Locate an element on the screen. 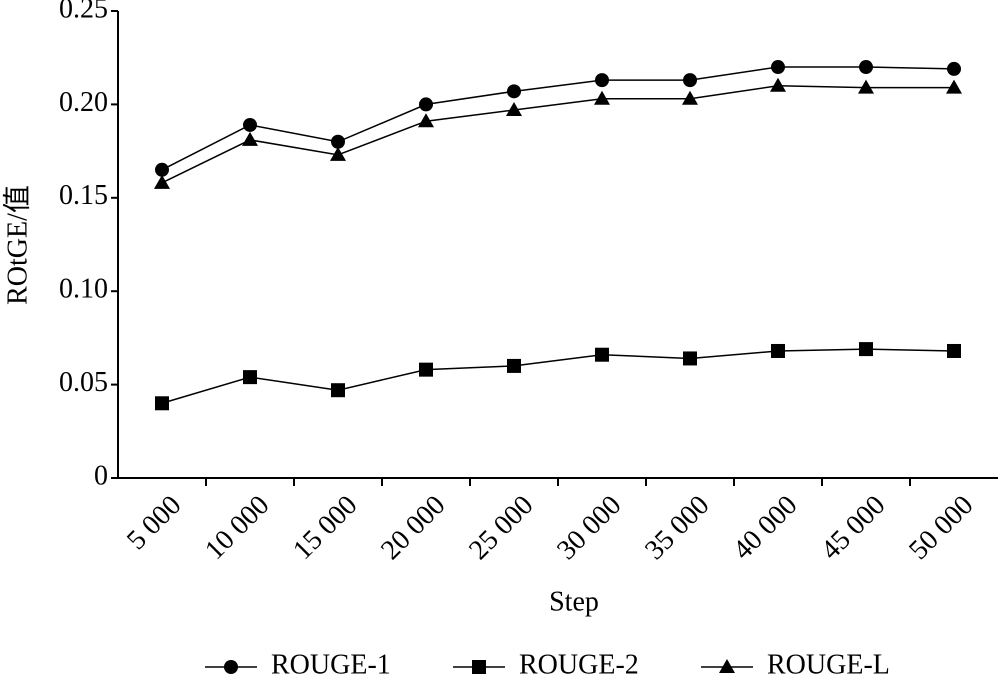  legend-label: ROUGE-1 is located at coordinates (331, 664).